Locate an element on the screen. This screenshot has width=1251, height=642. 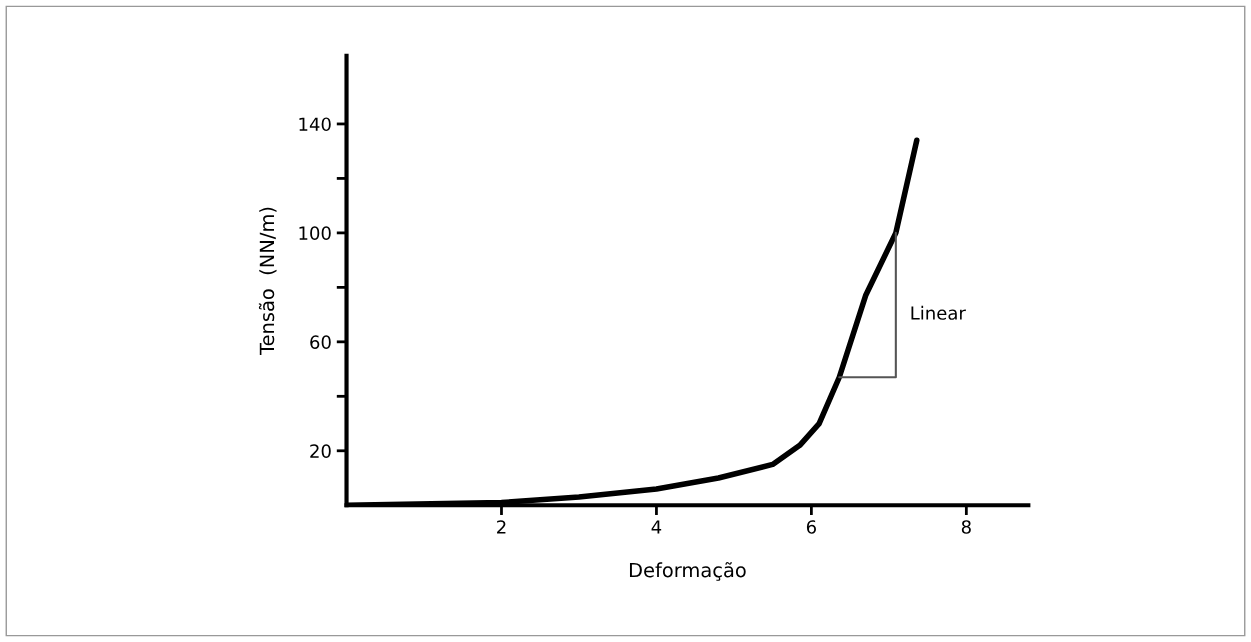
y-tick-label: 60 is located at coordinates (320, 342).